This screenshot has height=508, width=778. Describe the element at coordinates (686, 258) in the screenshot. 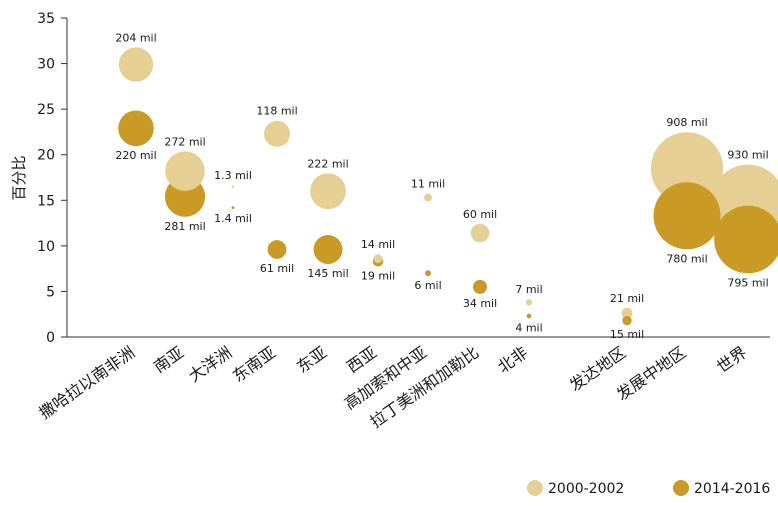

I see `bubble-value-label: 780 mil` at that location.